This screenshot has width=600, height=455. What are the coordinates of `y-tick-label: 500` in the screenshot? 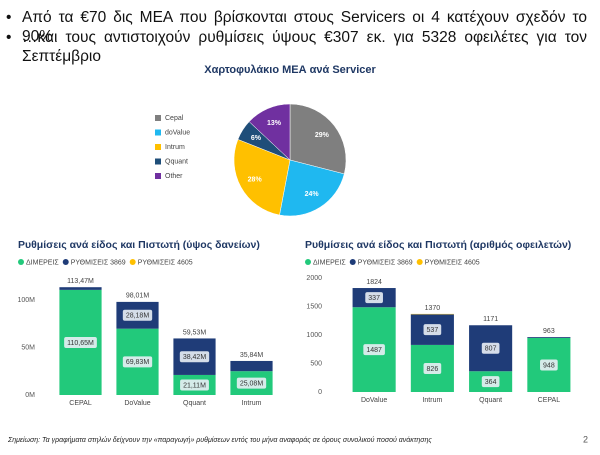 It's located at (316, 363).